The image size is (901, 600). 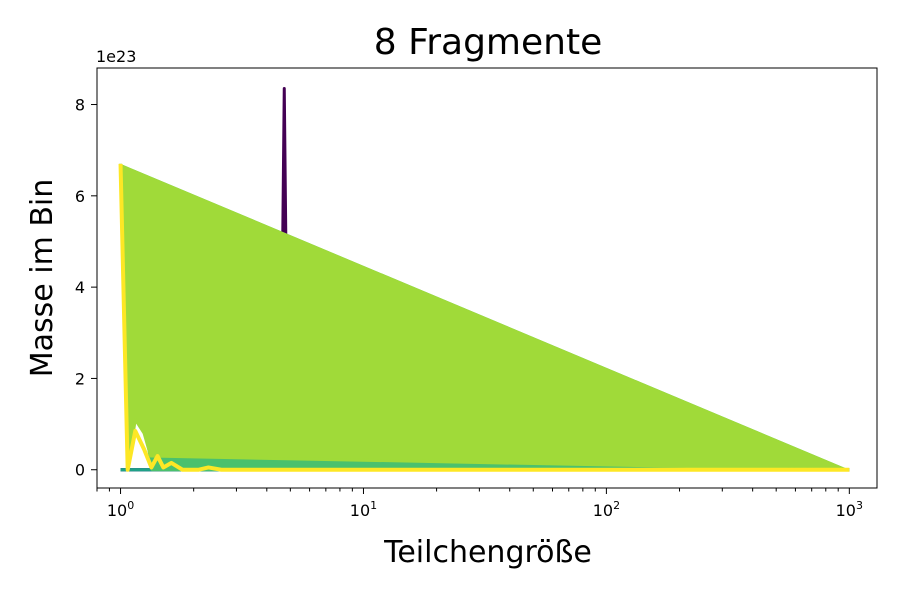 I want to click on x-tick-label: 10³, so click(x=849, y=509).